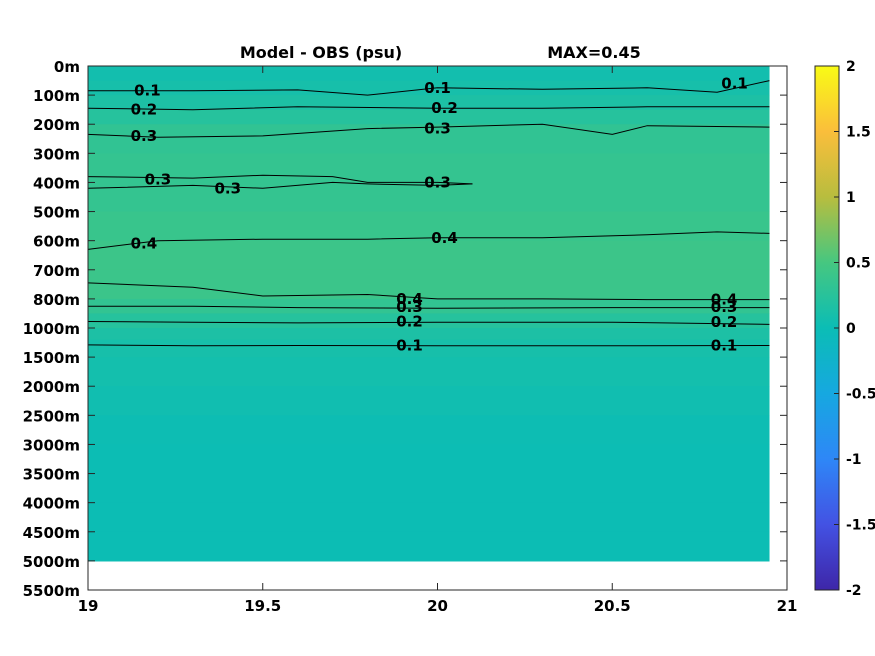 This screenshot has width=875, height=656. Describe the element at coordinates (851, 329) in the screenshot. I see `colorbar-tick-label: 0` at that location.